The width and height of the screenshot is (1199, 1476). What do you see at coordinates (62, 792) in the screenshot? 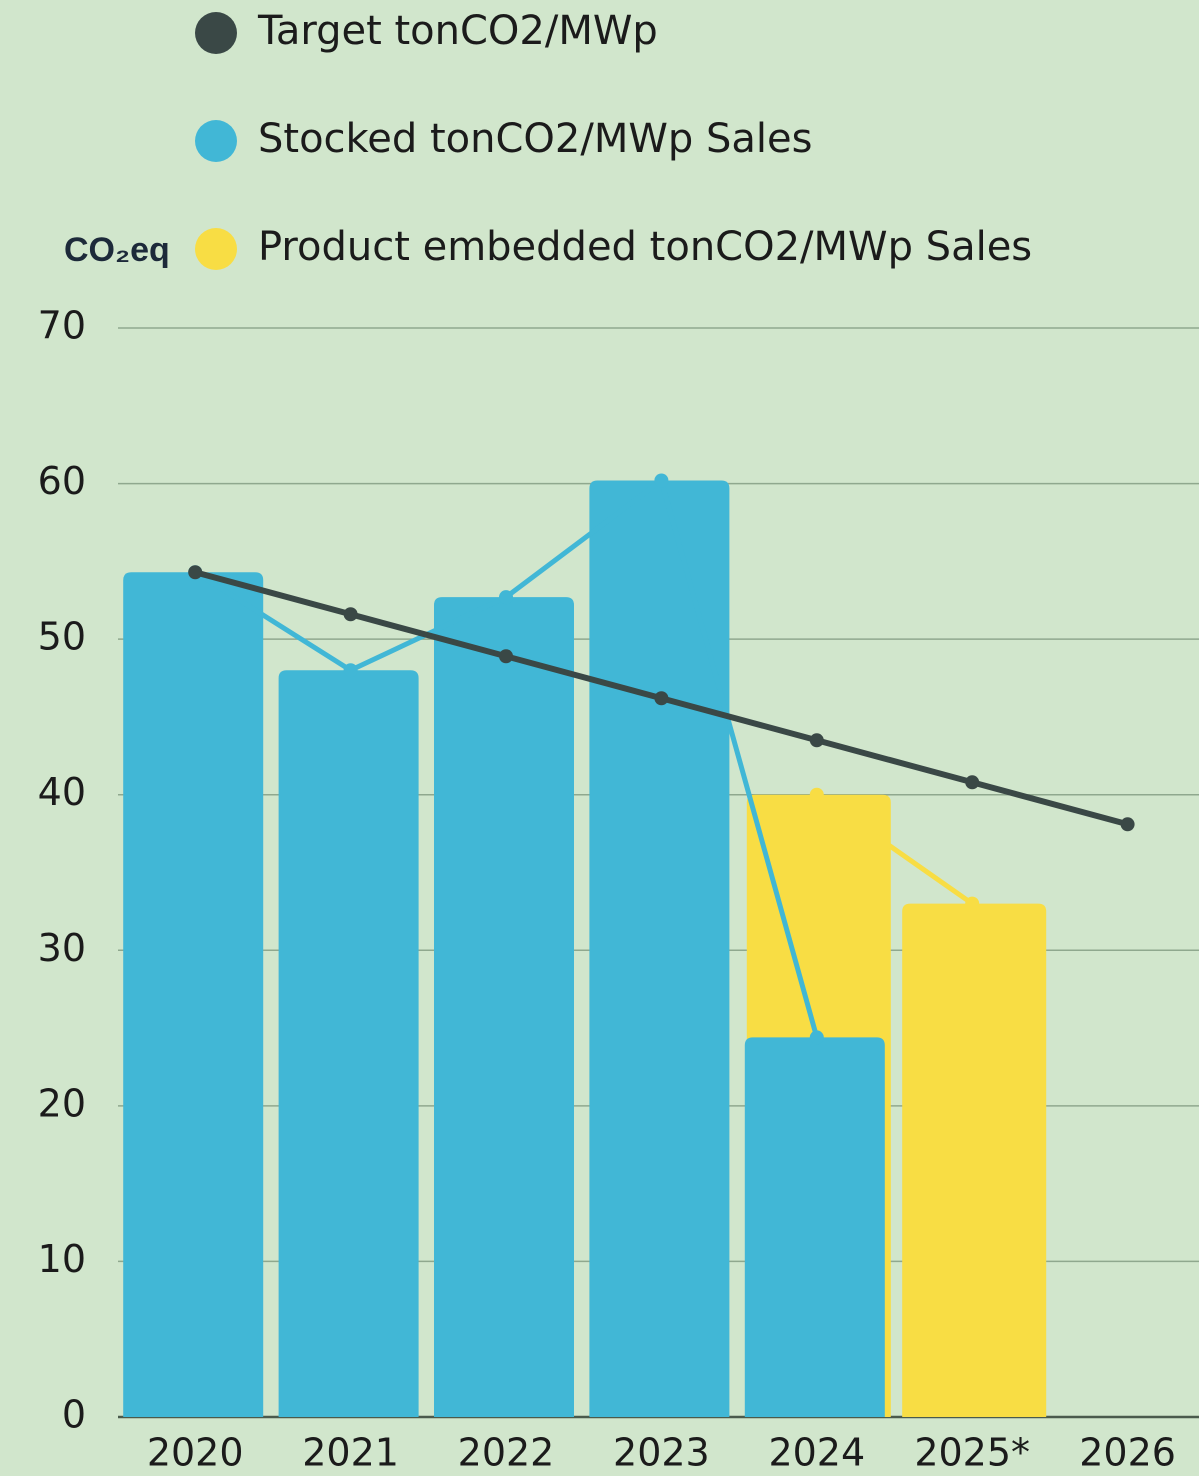
I see `y-tick-label: 40` at bounding box center [62, 792].